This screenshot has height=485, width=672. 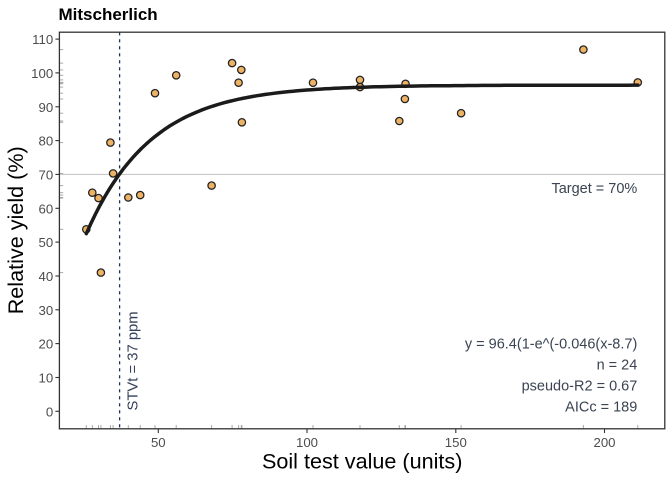 I want to click on svg-text: 110, so click(x=42, y=39).